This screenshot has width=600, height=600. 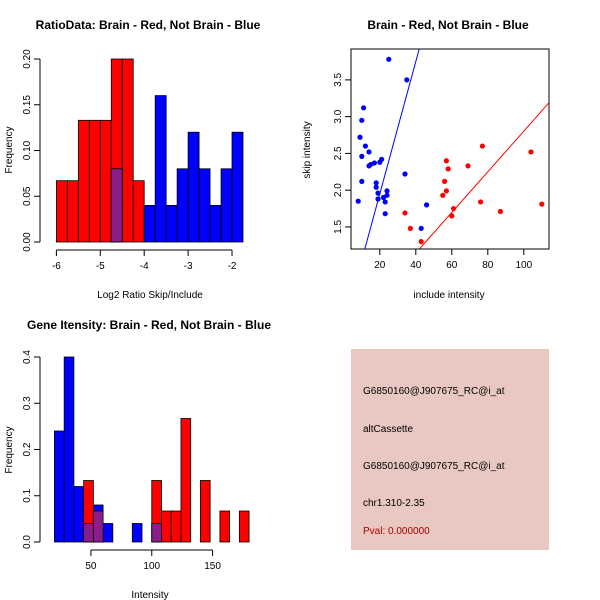 I want to click on ratio-hist-y-tick-label: 0.15, so click(x=27, y=105).